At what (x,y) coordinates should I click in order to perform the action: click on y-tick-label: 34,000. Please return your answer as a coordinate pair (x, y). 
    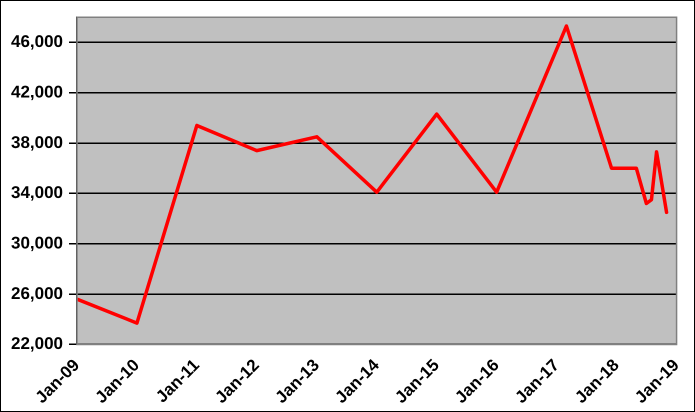
    Looking at the image, I should click on (36, 192).